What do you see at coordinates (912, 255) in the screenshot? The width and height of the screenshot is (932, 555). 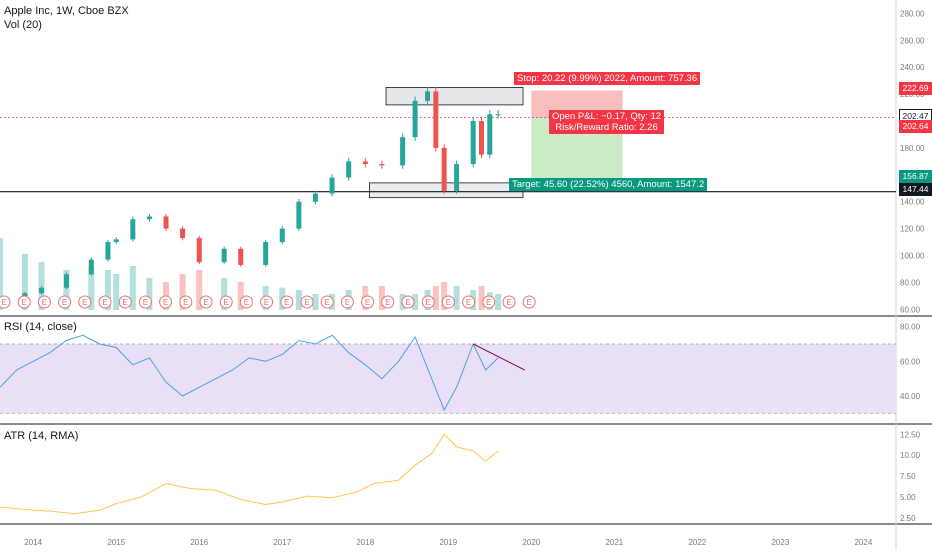 I see `price-tick-label: 100.00` at bounding box center [912, 255].